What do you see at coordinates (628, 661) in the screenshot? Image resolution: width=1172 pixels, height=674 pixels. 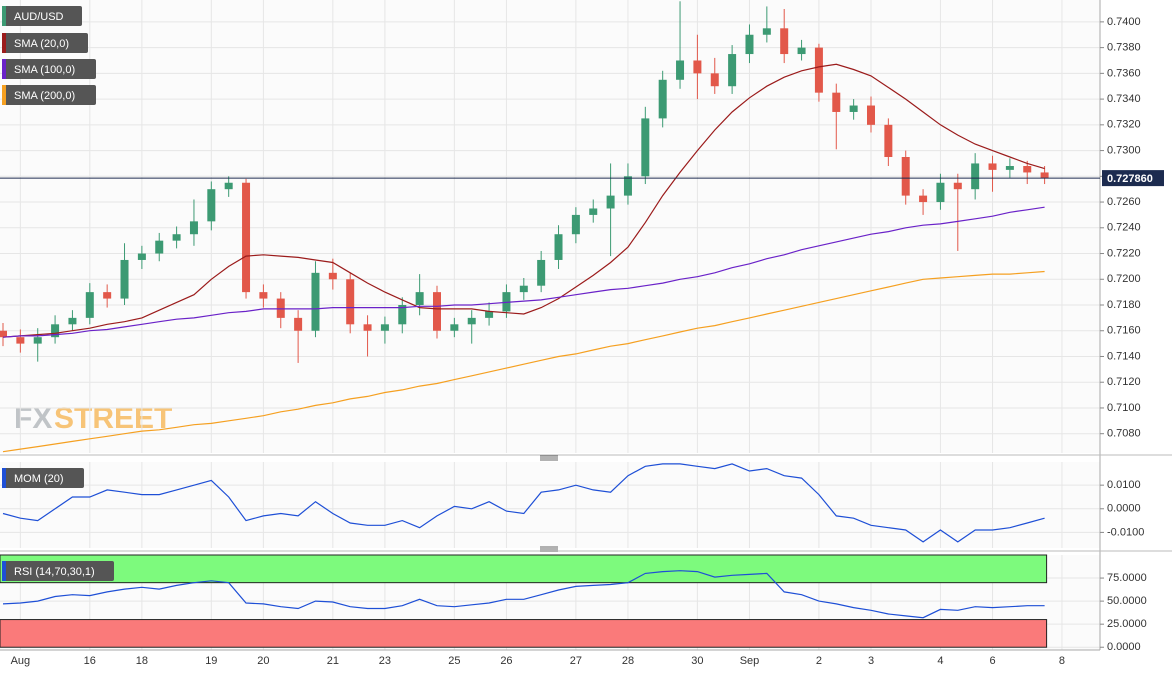 I see `x-tick-label: 28` at bounding box center [628, 661].